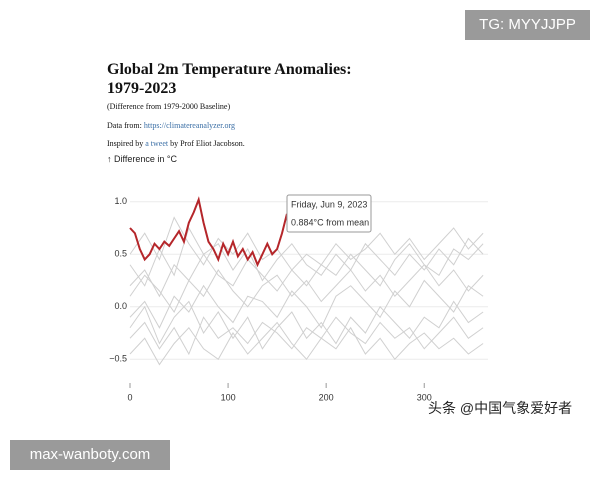  Describe the element at coordinates (329, 213) in the screenshot. I see `tooltip-box` at that location.